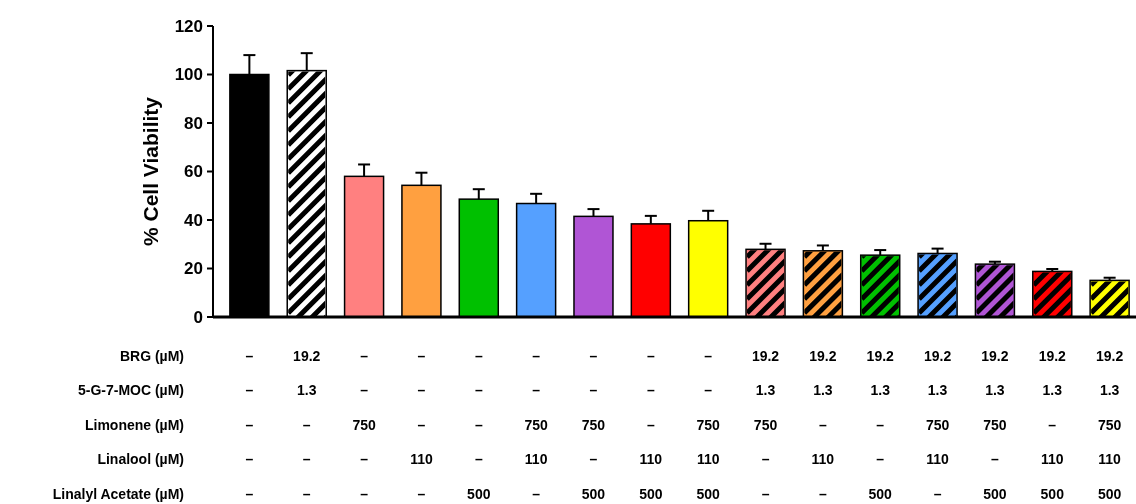 The height and width of the screenshot is (504, 1136). I want to click on category-label: – – 750 110 –, so click(536, 424).